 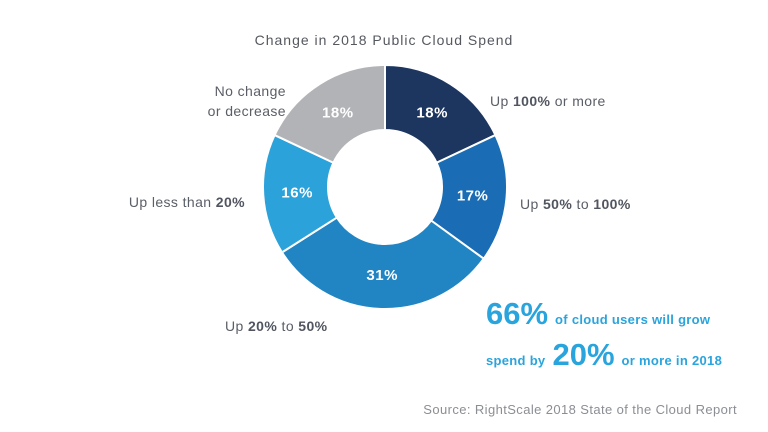 What do you see at coordinates (247, 101) in the screenshot?
I see `callout-no-change: No change or decrease` at bounding box center [247, 101].